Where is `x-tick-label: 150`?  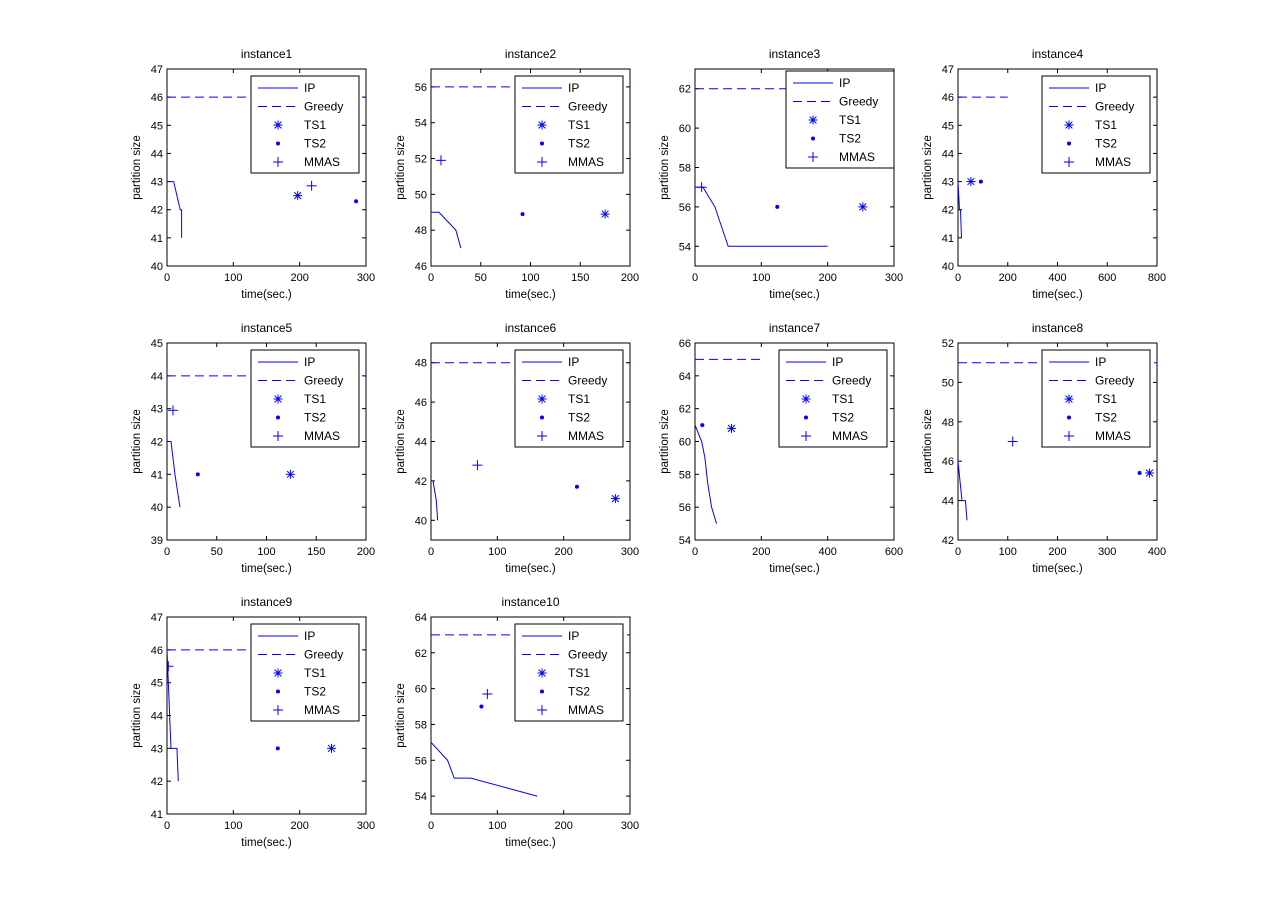
x-tick-label: 150 is located at coordinates (580, 278).